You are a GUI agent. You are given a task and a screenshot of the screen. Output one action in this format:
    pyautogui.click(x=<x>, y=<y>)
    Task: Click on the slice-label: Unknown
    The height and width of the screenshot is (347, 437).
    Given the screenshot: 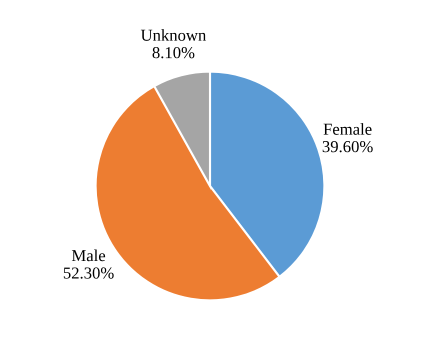 What is the action you would take?
    pyautogui.click(x=173, y=35)
    